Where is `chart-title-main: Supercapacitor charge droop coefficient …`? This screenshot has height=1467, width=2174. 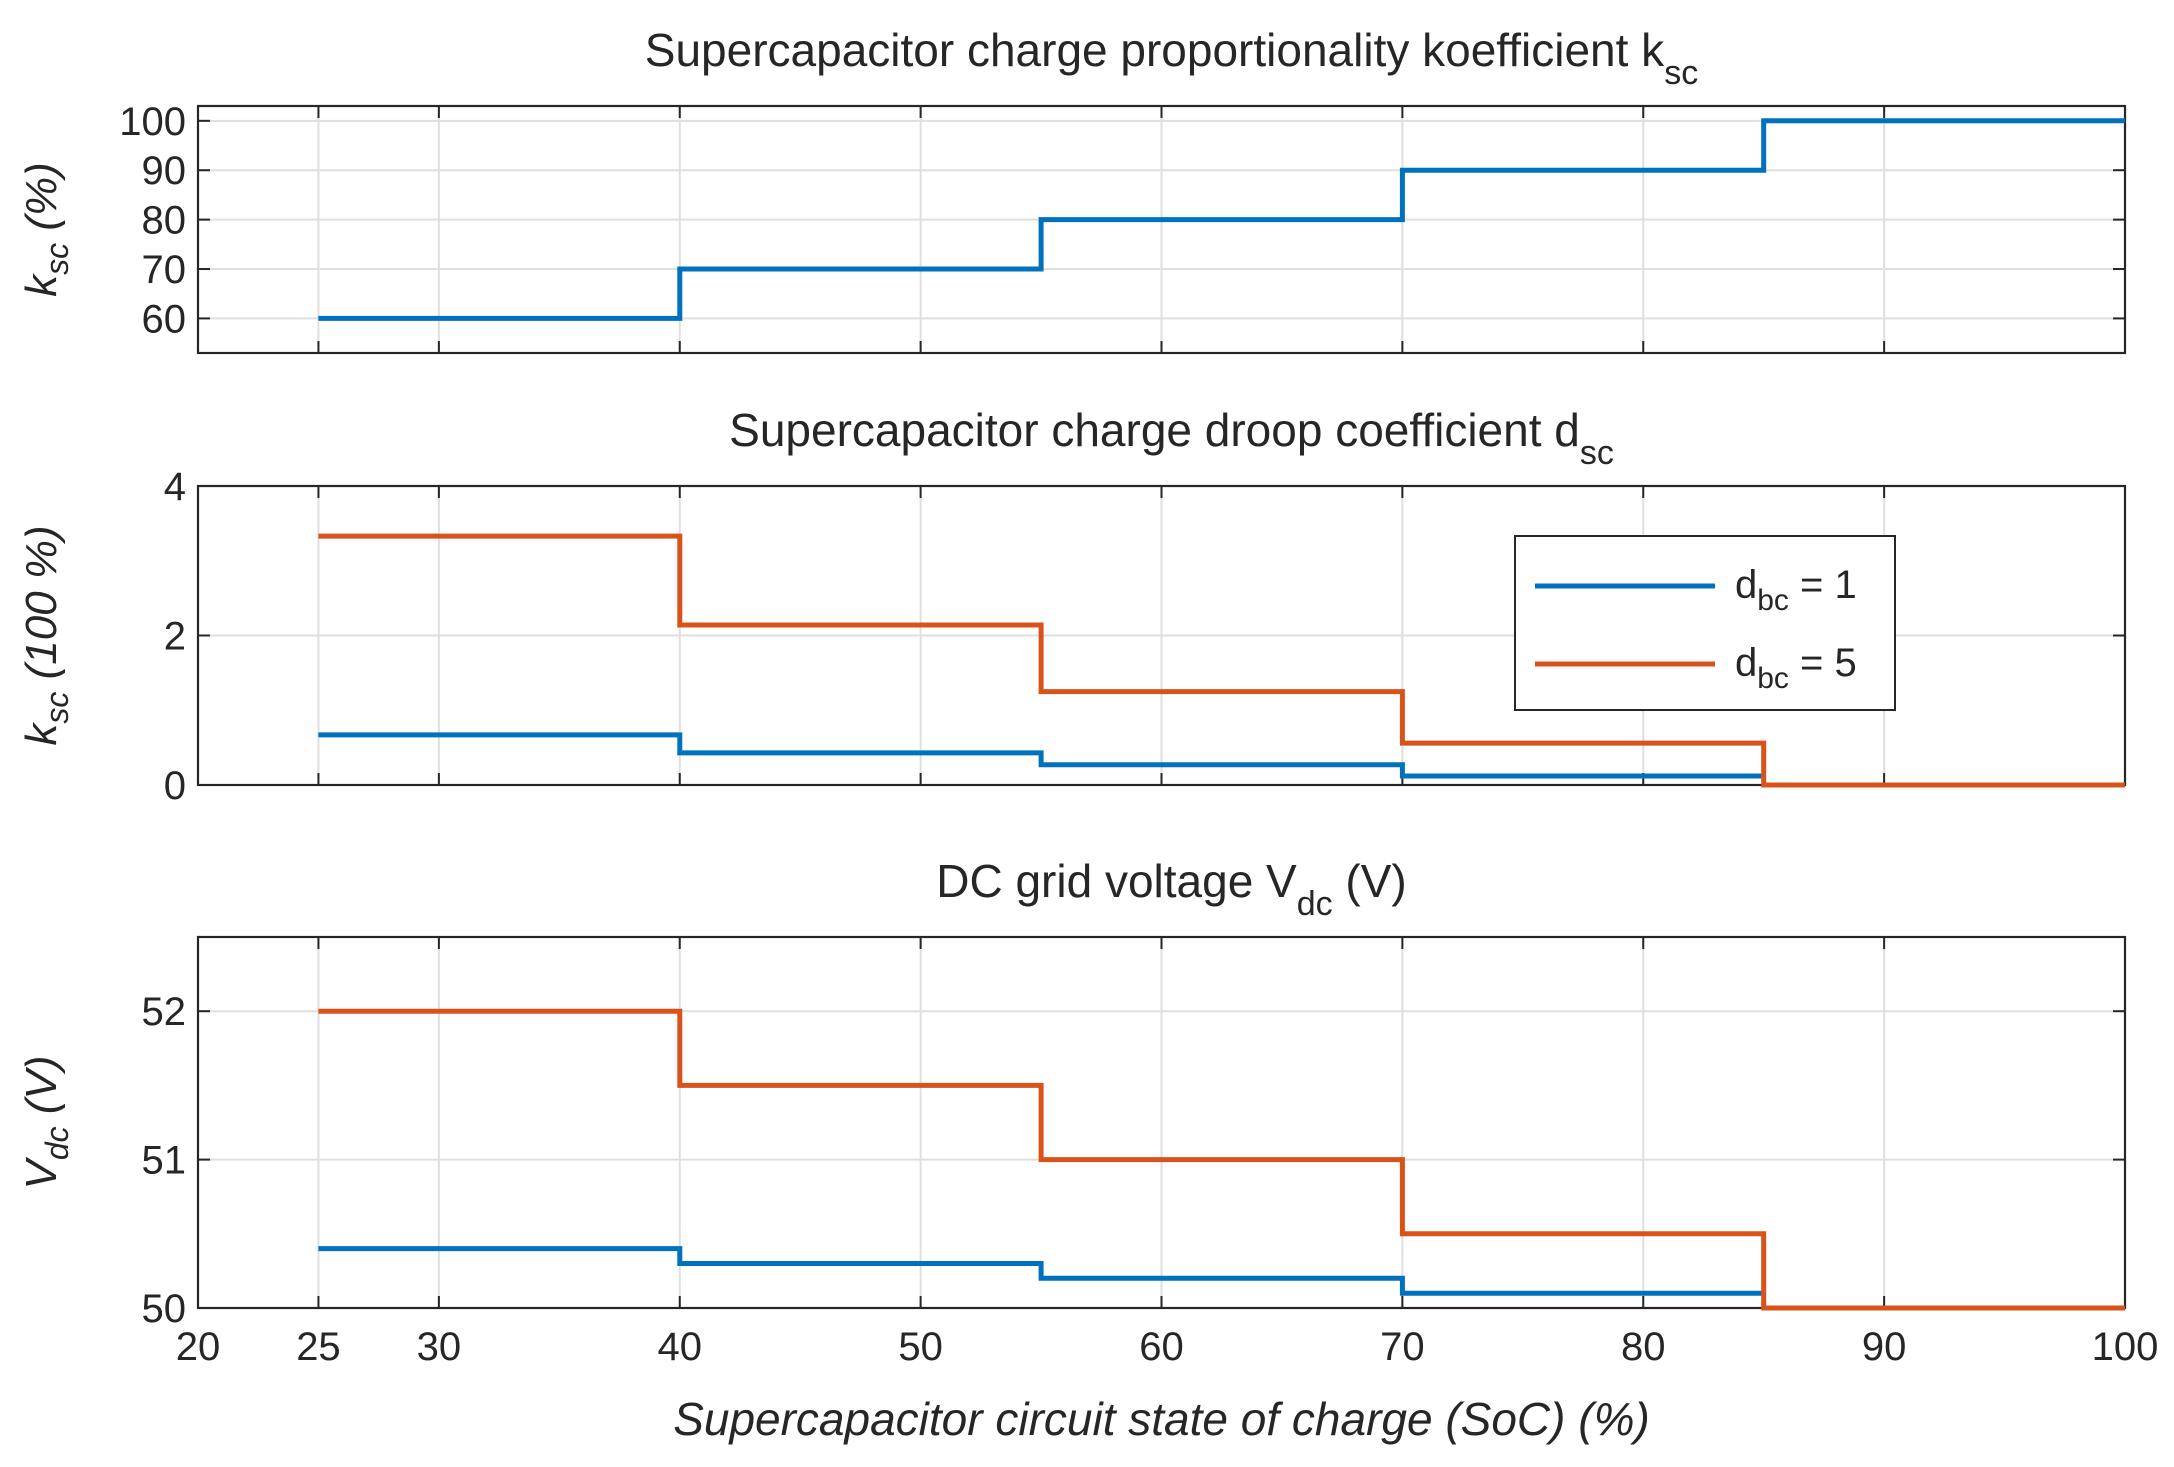 chart-title-main: Supercapacitor charge droop coefficient … is located at coordinates (1154, 430).